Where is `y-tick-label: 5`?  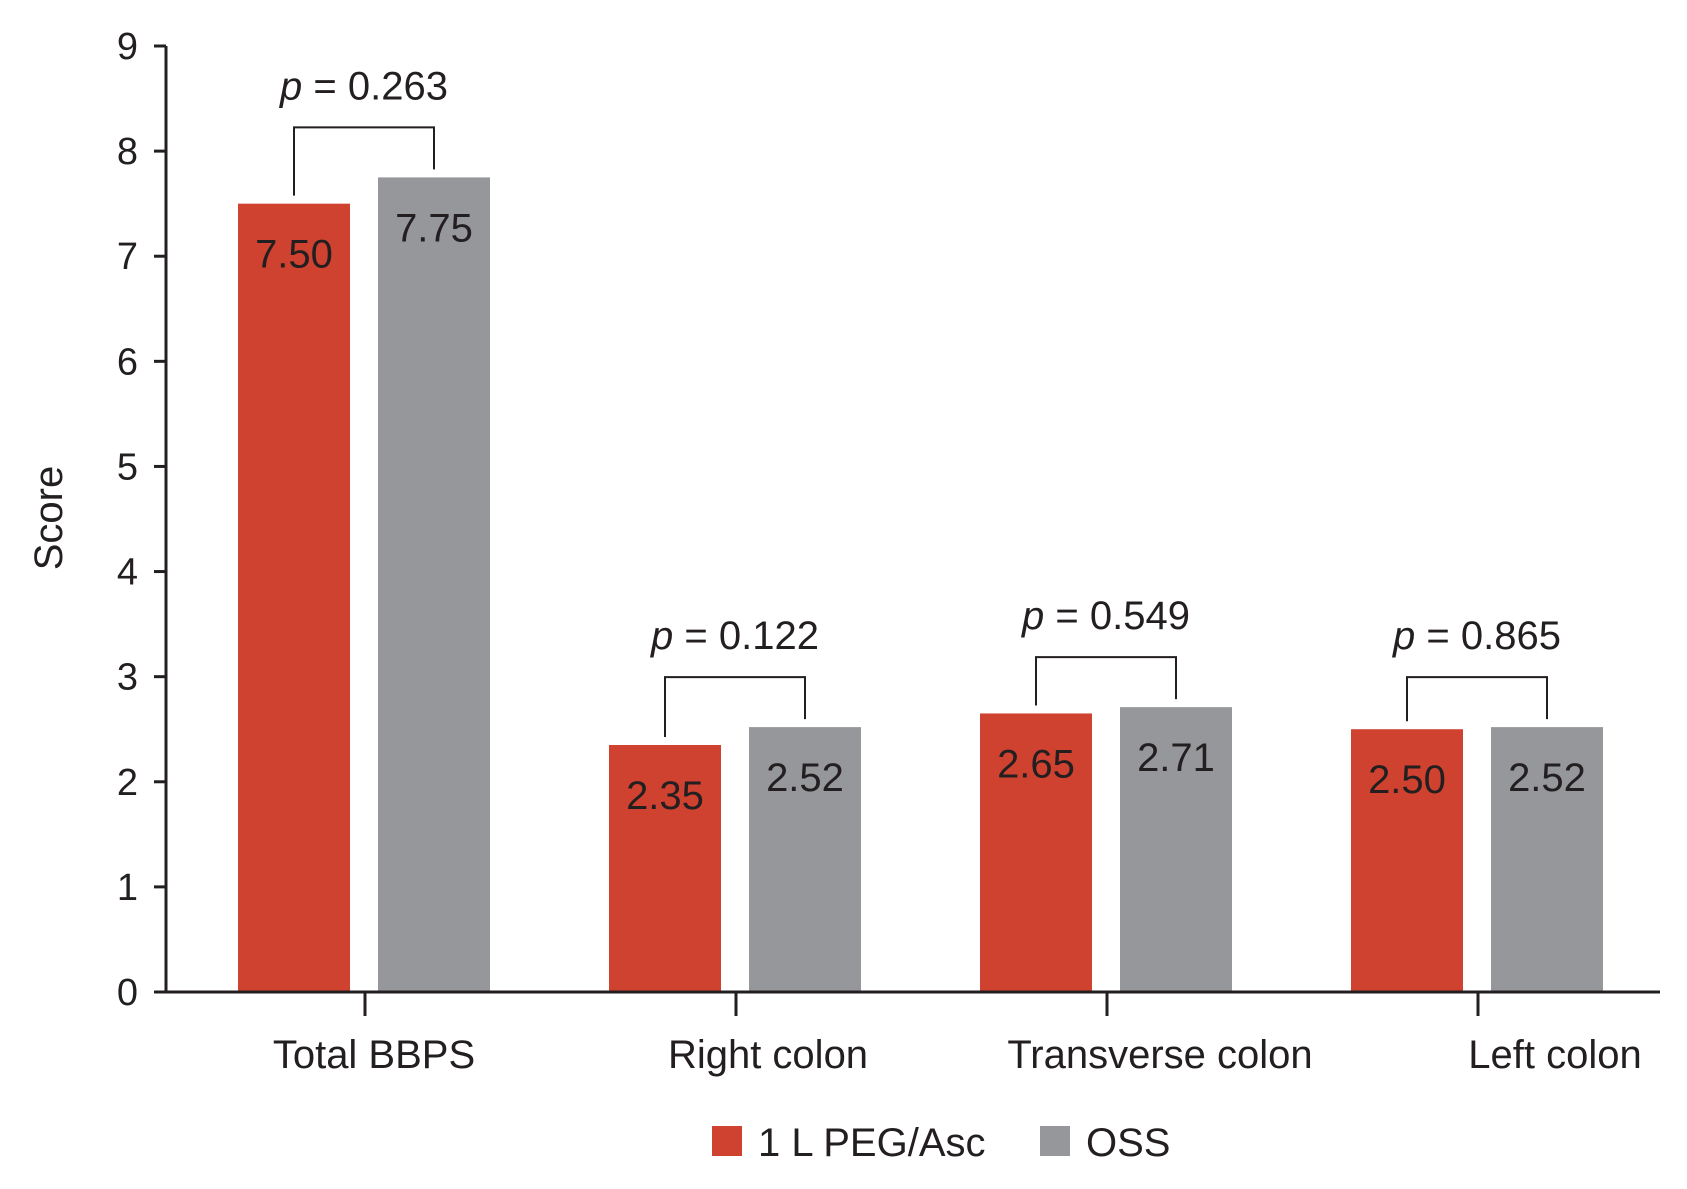 y-tick-label: 5 is located at coordinates (127, 467).